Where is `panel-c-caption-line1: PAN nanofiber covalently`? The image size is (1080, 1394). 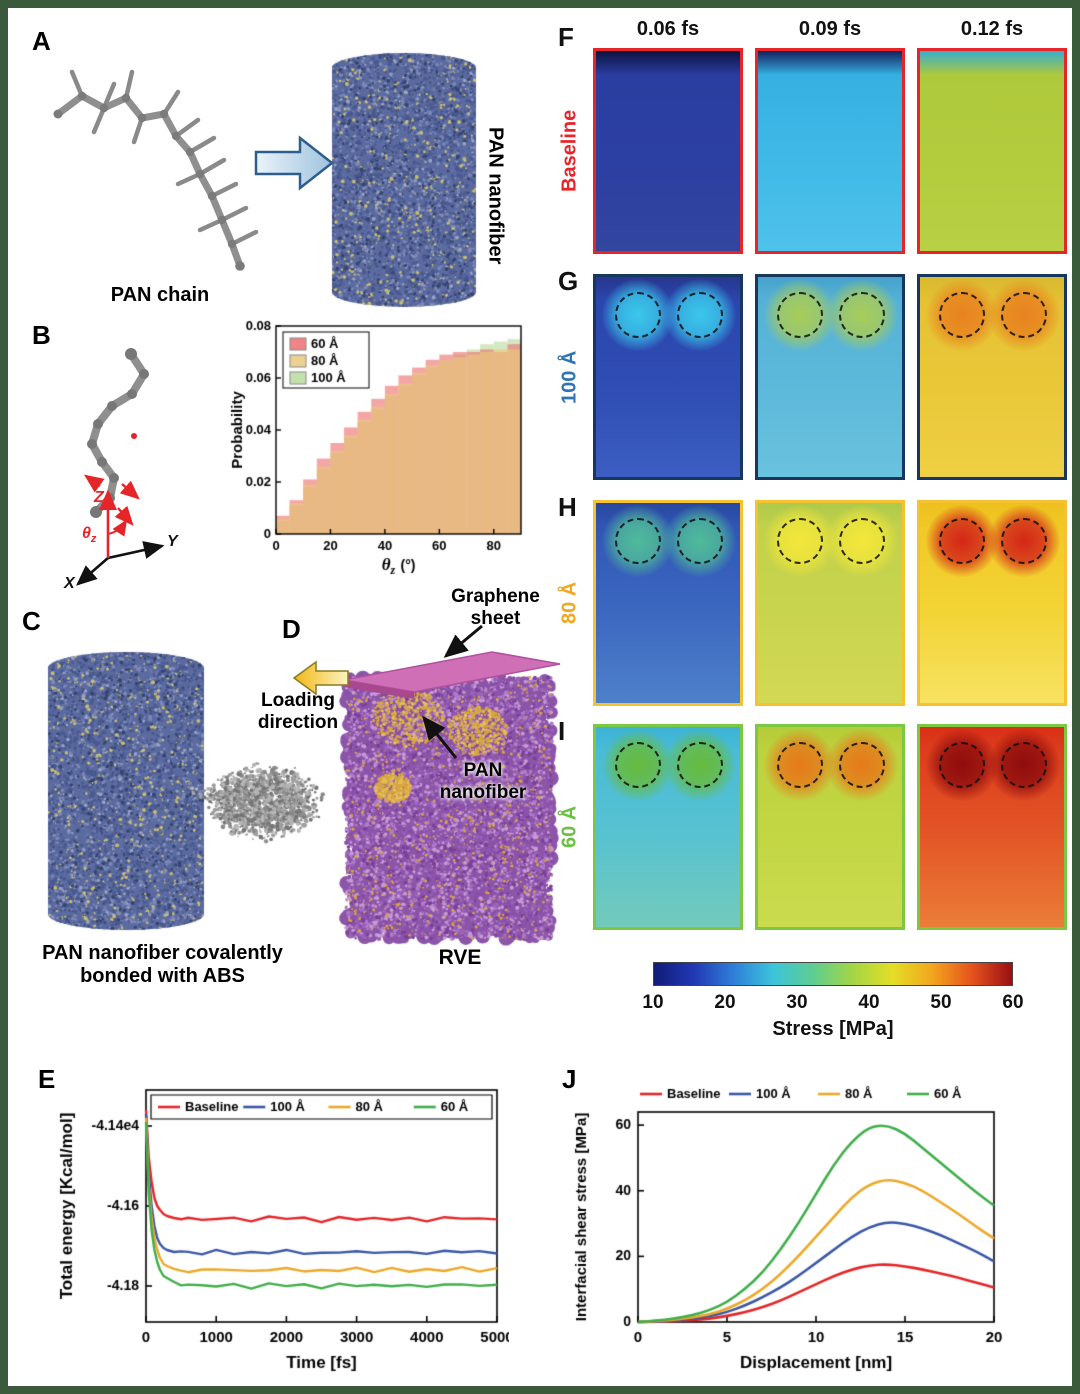 panel-c-caption-line1: PAN nanofiber covalently is located at coordinates (162, 953).